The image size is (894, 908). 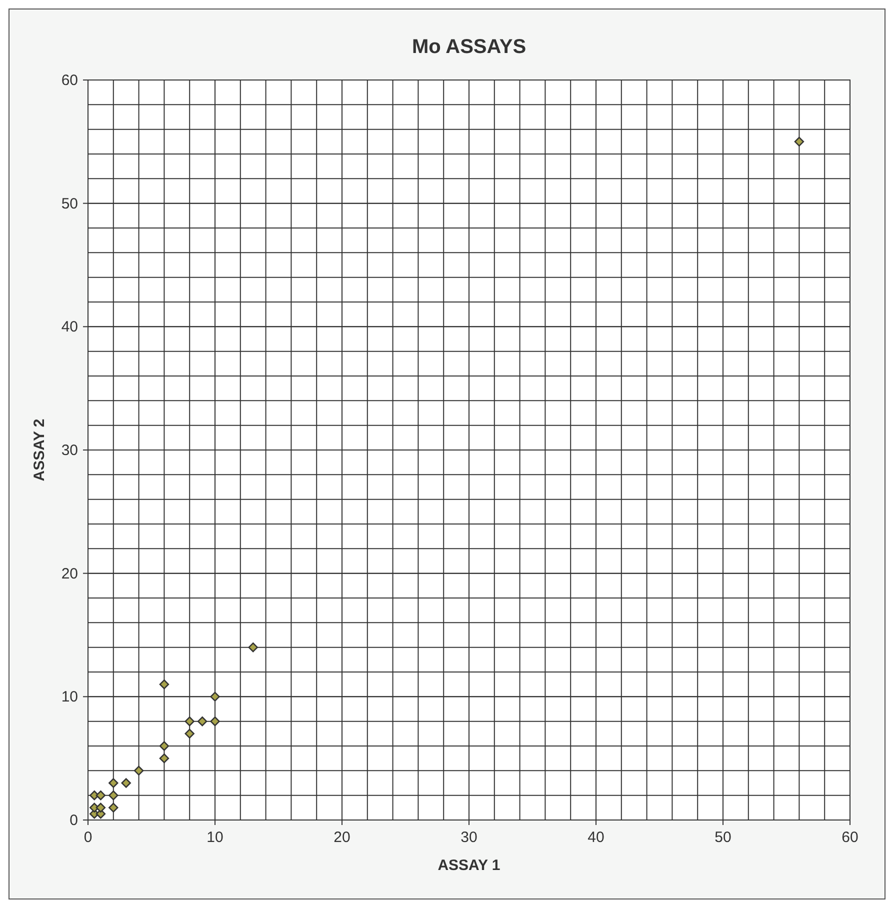 What do you see at coordinates (74, 820) in the screenshot?
I see `y-tick-label: 0` at bounding box center [74, 820].